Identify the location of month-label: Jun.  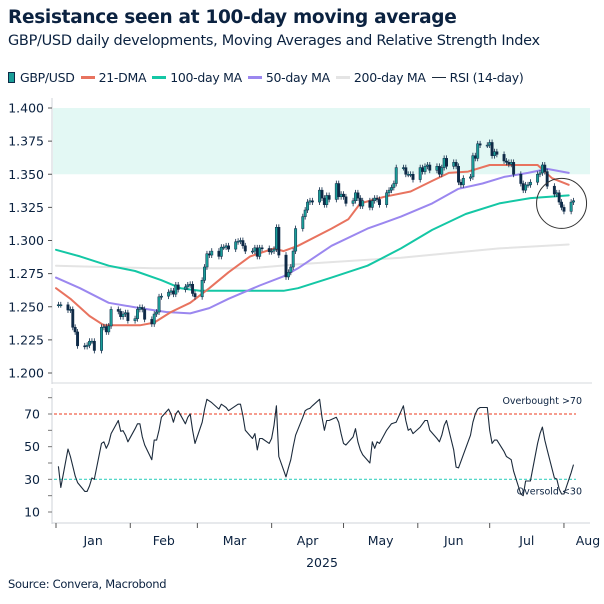
(453, 540).